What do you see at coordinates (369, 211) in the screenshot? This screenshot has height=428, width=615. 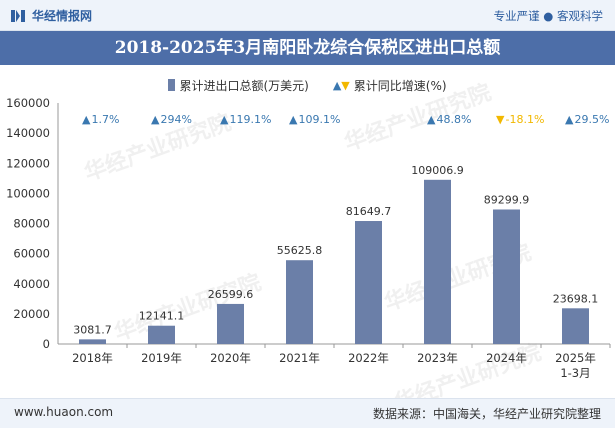 I see `bar-value-label: 81649.7` at bounding box center [369, 211].